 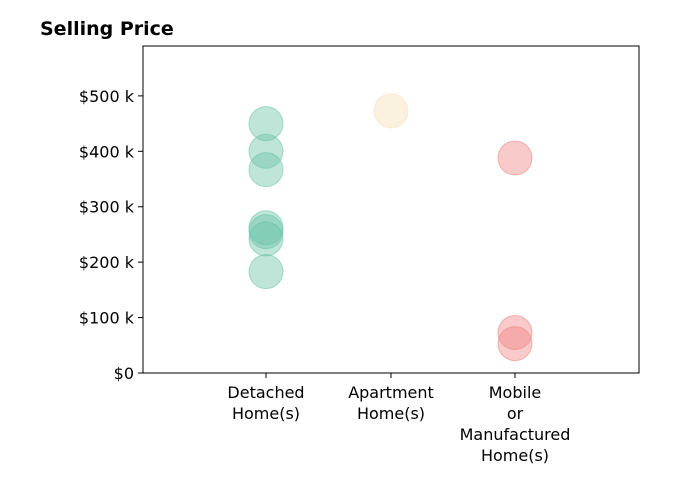 What do you see at coordinates (265, 392) in the screenshot?
I see `x-tick-label: Detached` at bounding box center [265, 392].